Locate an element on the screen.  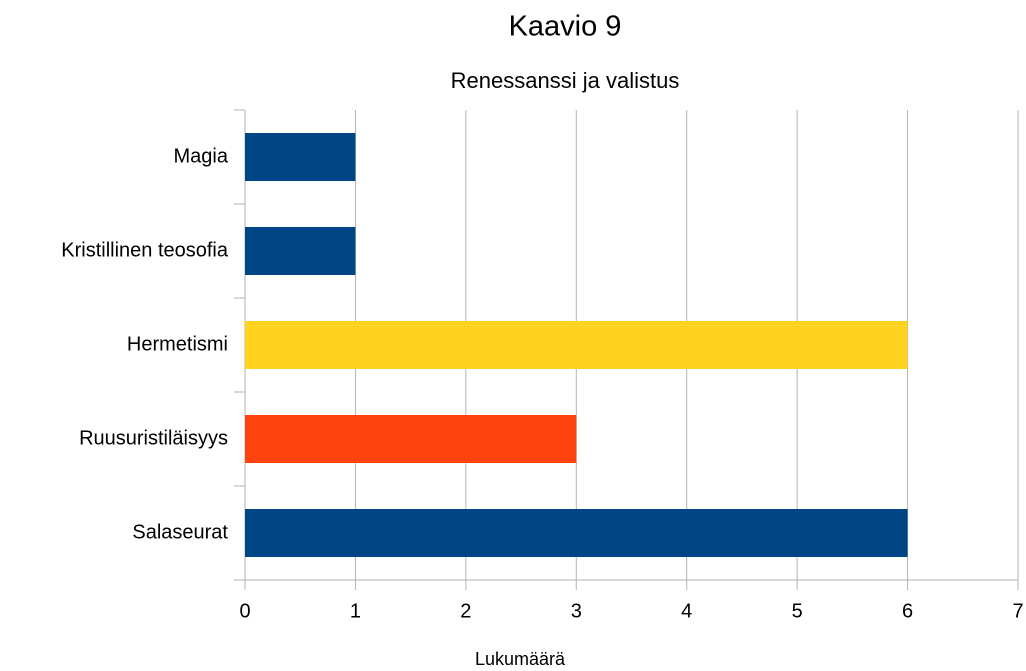
y-tick-label: Hermetismi is located at coordinates (177, 344).